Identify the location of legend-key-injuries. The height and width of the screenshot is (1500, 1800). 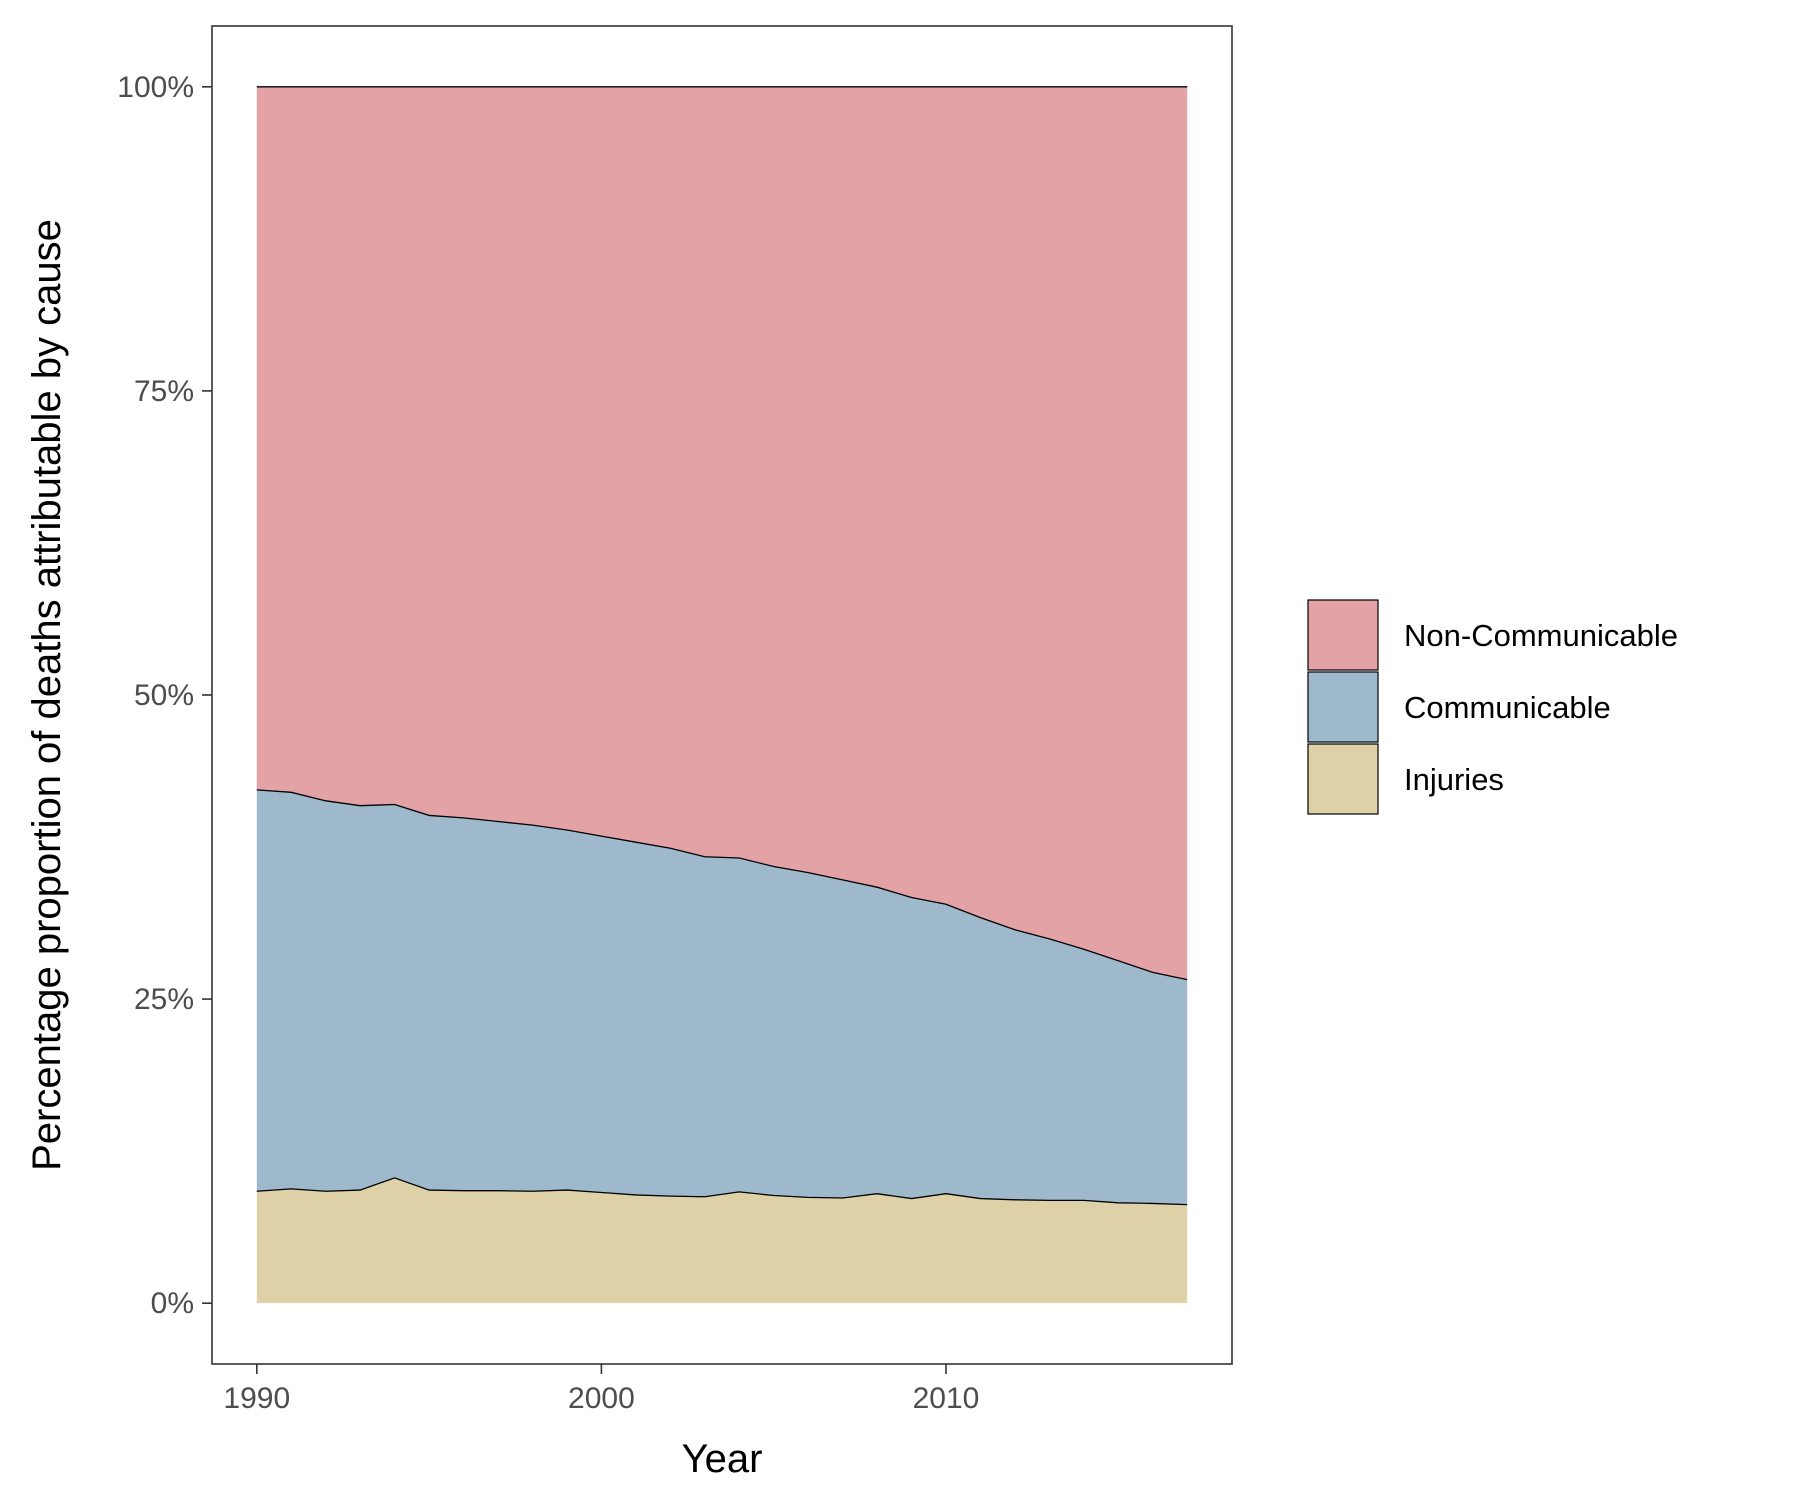
(1343, 779).